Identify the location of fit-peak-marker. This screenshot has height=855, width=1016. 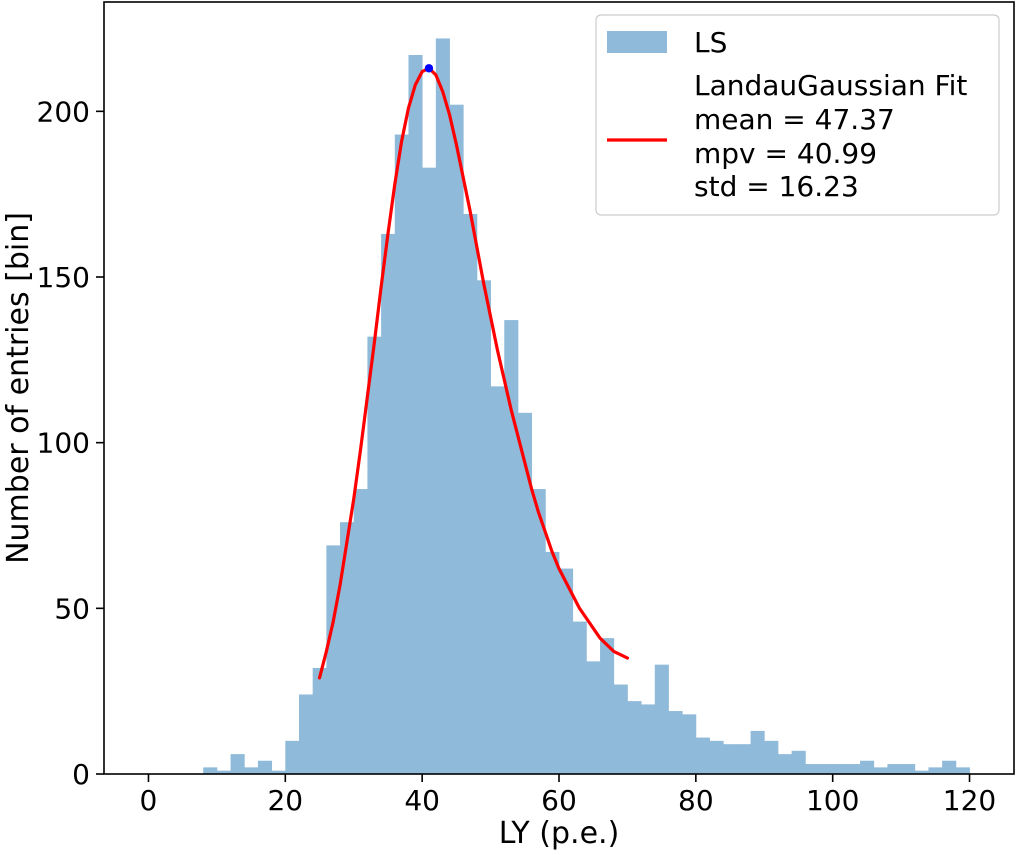
(429, 68).